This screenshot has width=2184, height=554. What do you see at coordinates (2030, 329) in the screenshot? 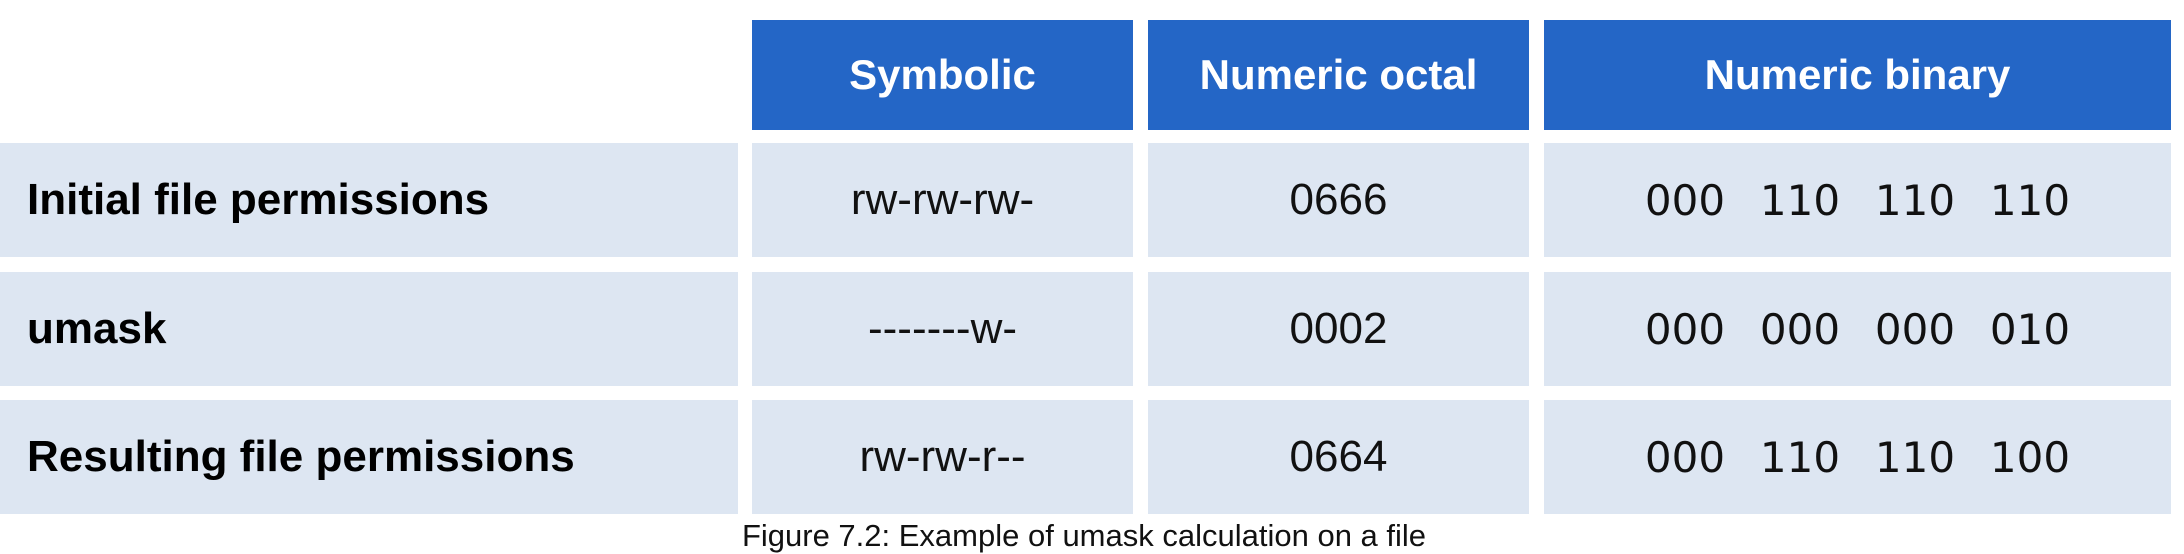
I see `binary-group: 010` at bounding box center [2030, 329].